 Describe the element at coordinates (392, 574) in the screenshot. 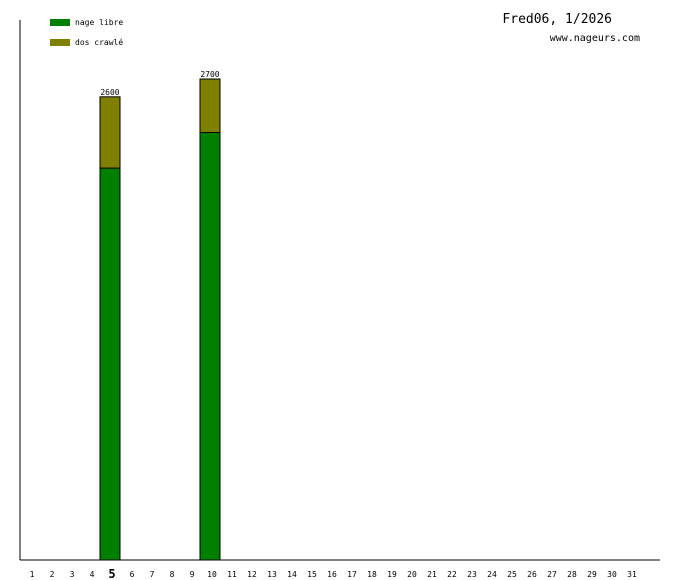

I see `x-tick-label: 19` at that location.